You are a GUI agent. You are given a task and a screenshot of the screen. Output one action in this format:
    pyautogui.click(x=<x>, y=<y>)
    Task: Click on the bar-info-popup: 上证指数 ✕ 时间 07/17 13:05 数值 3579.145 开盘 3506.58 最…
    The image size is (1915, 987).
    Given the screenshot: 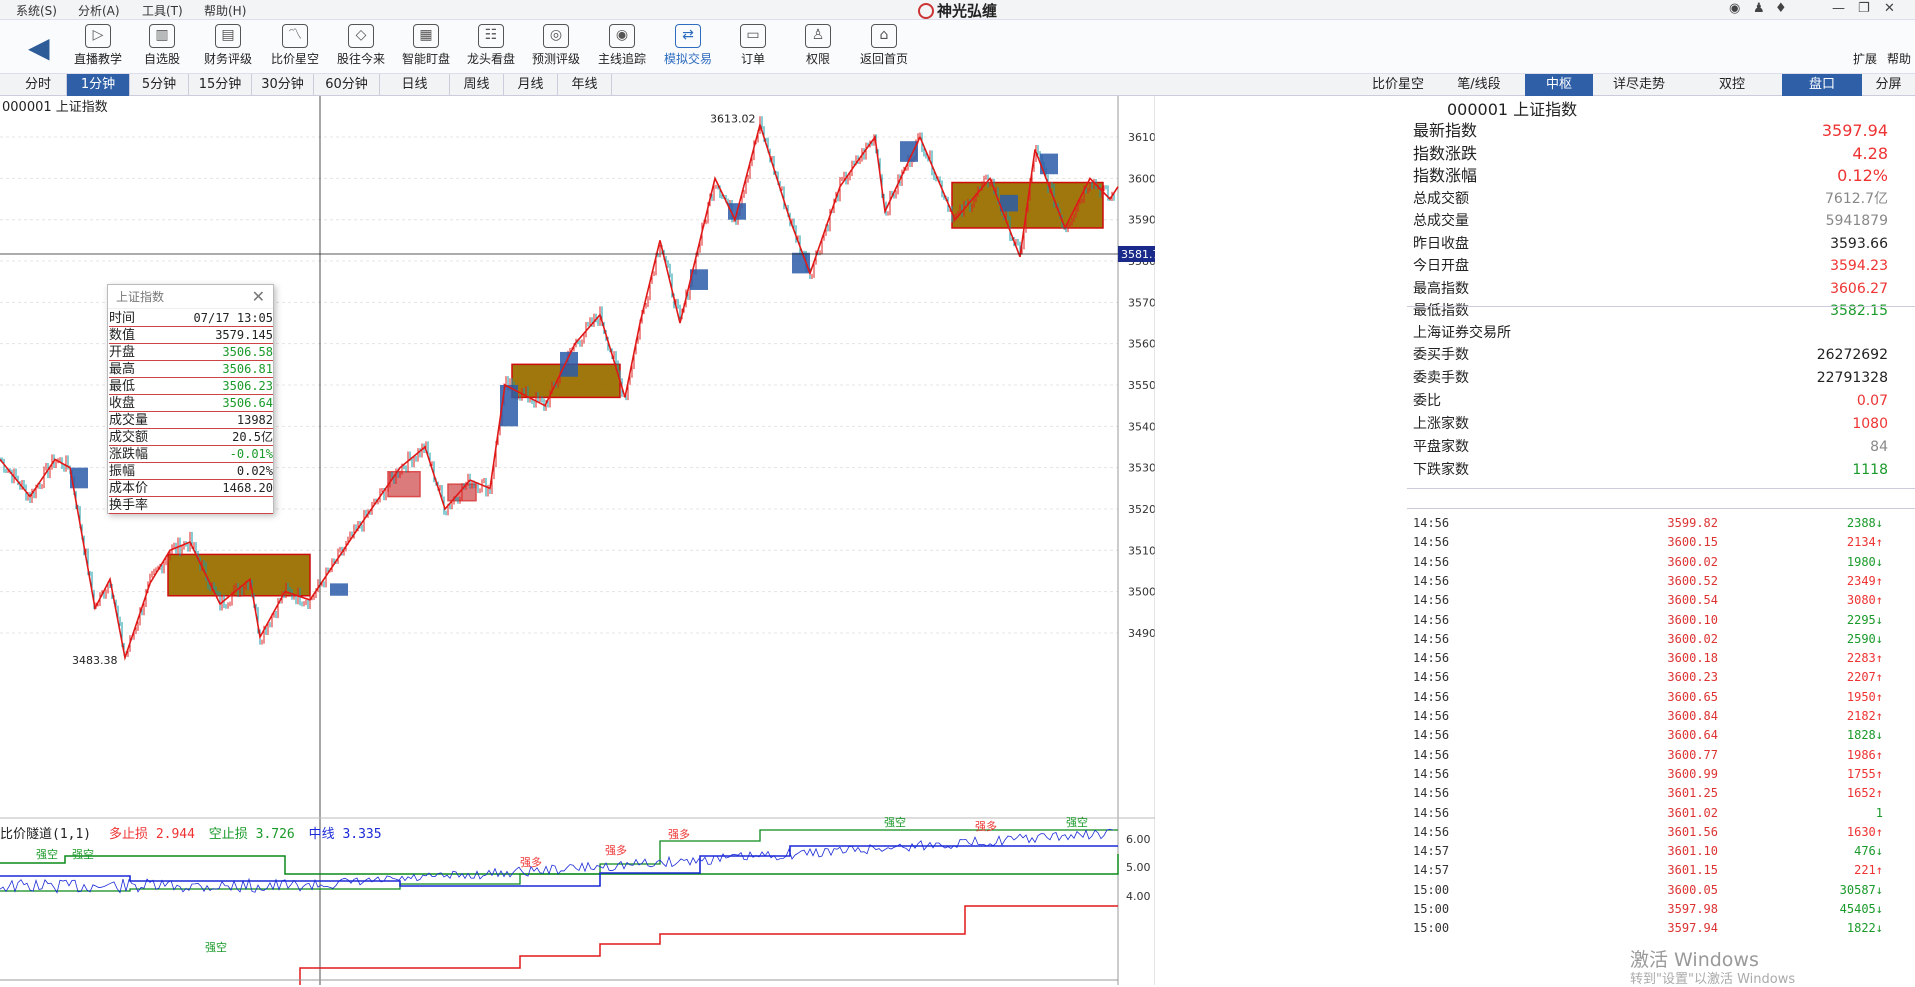 What is the action you would take?
    pyautogui.click(x=190, y=399)
    